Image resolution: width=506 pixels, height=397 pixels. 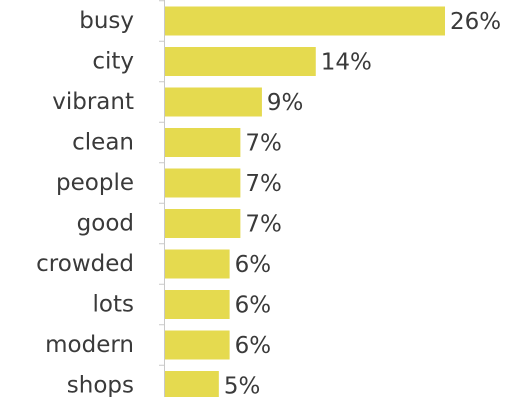 I want to click on category-label-clean: clean, so click(x=103, y=143).